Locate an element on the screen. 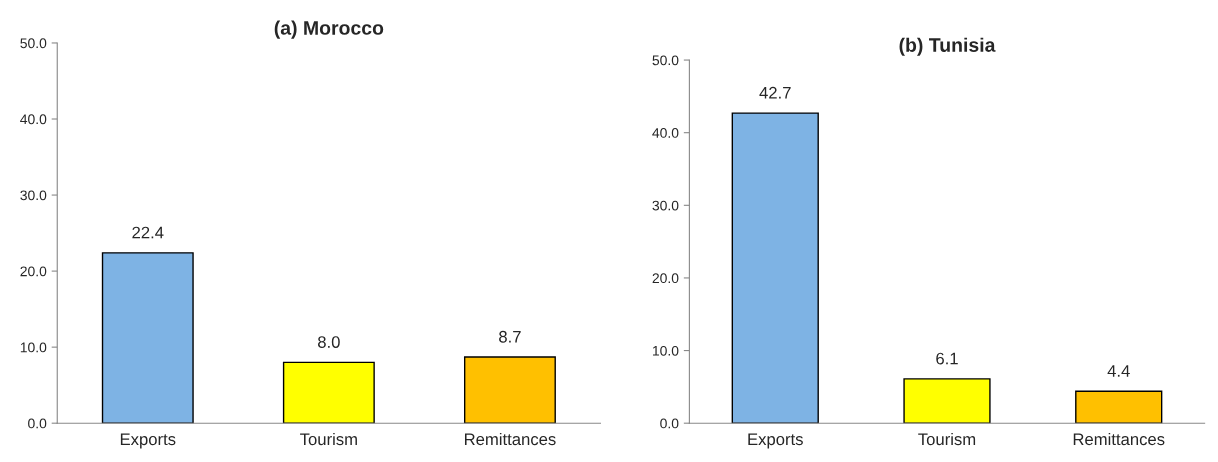  data-label: 4.4 is located at coordinates (1118, 371).